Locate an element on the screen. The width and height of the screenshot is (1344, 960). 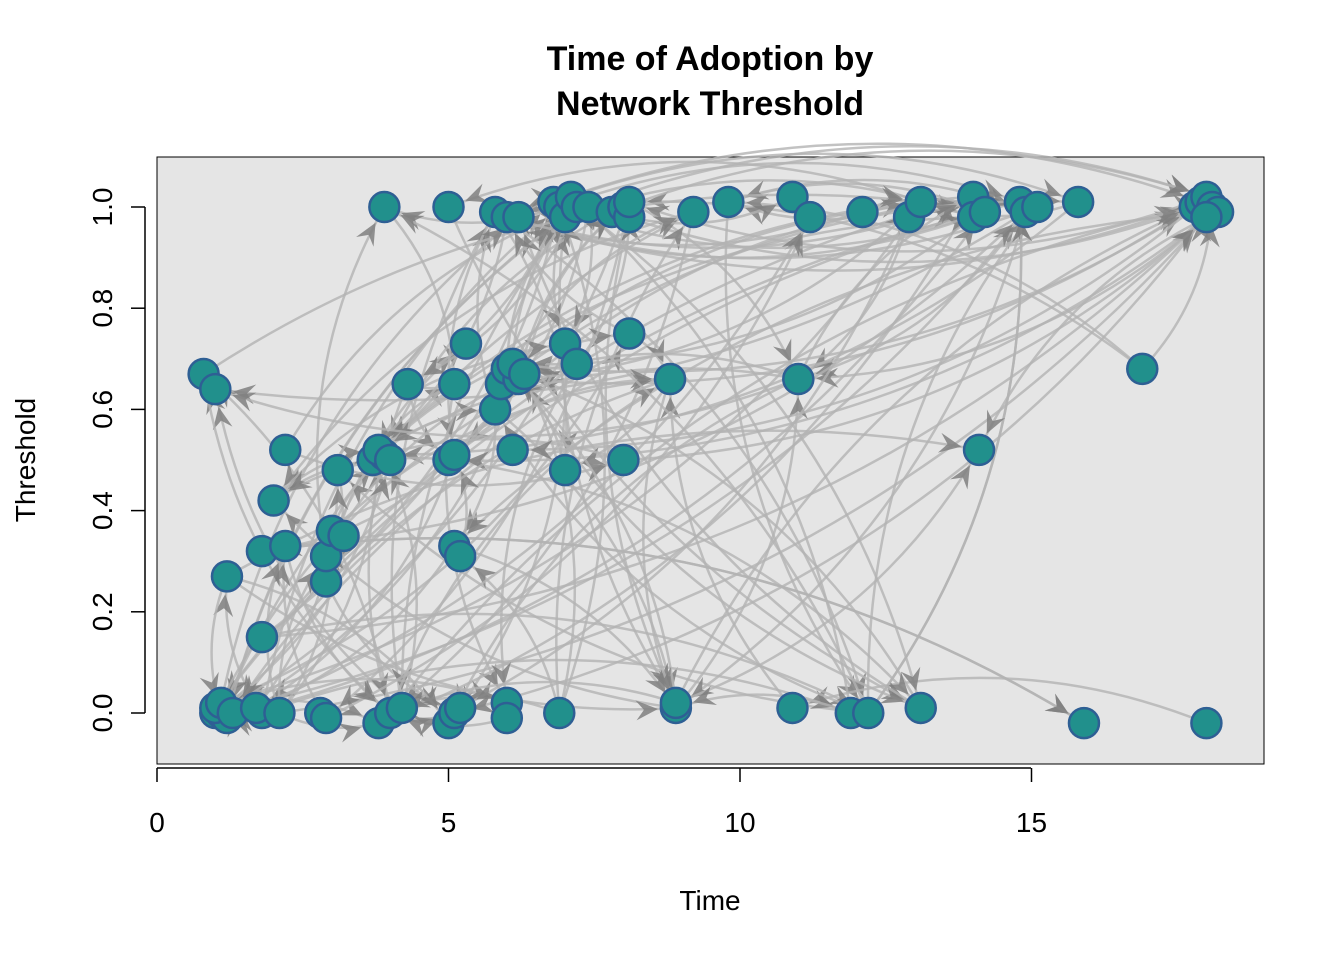
y-tick-label: 0.8 is located at coordinates (102, 308).